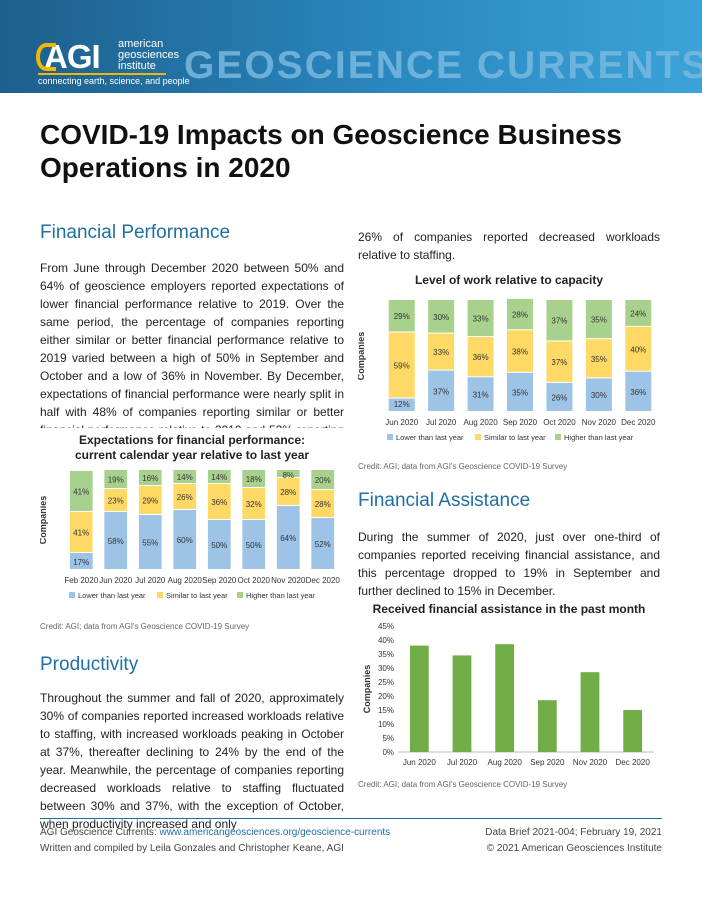  Describe the element at coordinates (559, 422) in the screenshot. I see `x-tick-label: Oct 2020` at that location.